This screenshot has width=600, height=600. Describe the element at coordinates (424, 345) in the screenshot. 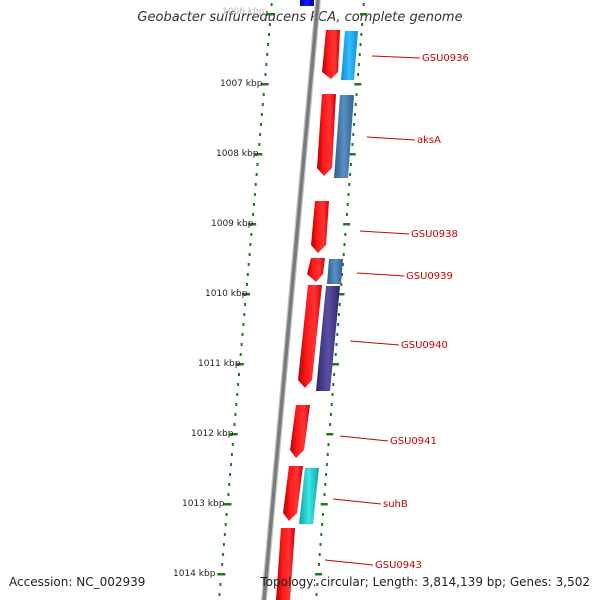

I see `gene-label-gsu0940: GSU0940` at that location.